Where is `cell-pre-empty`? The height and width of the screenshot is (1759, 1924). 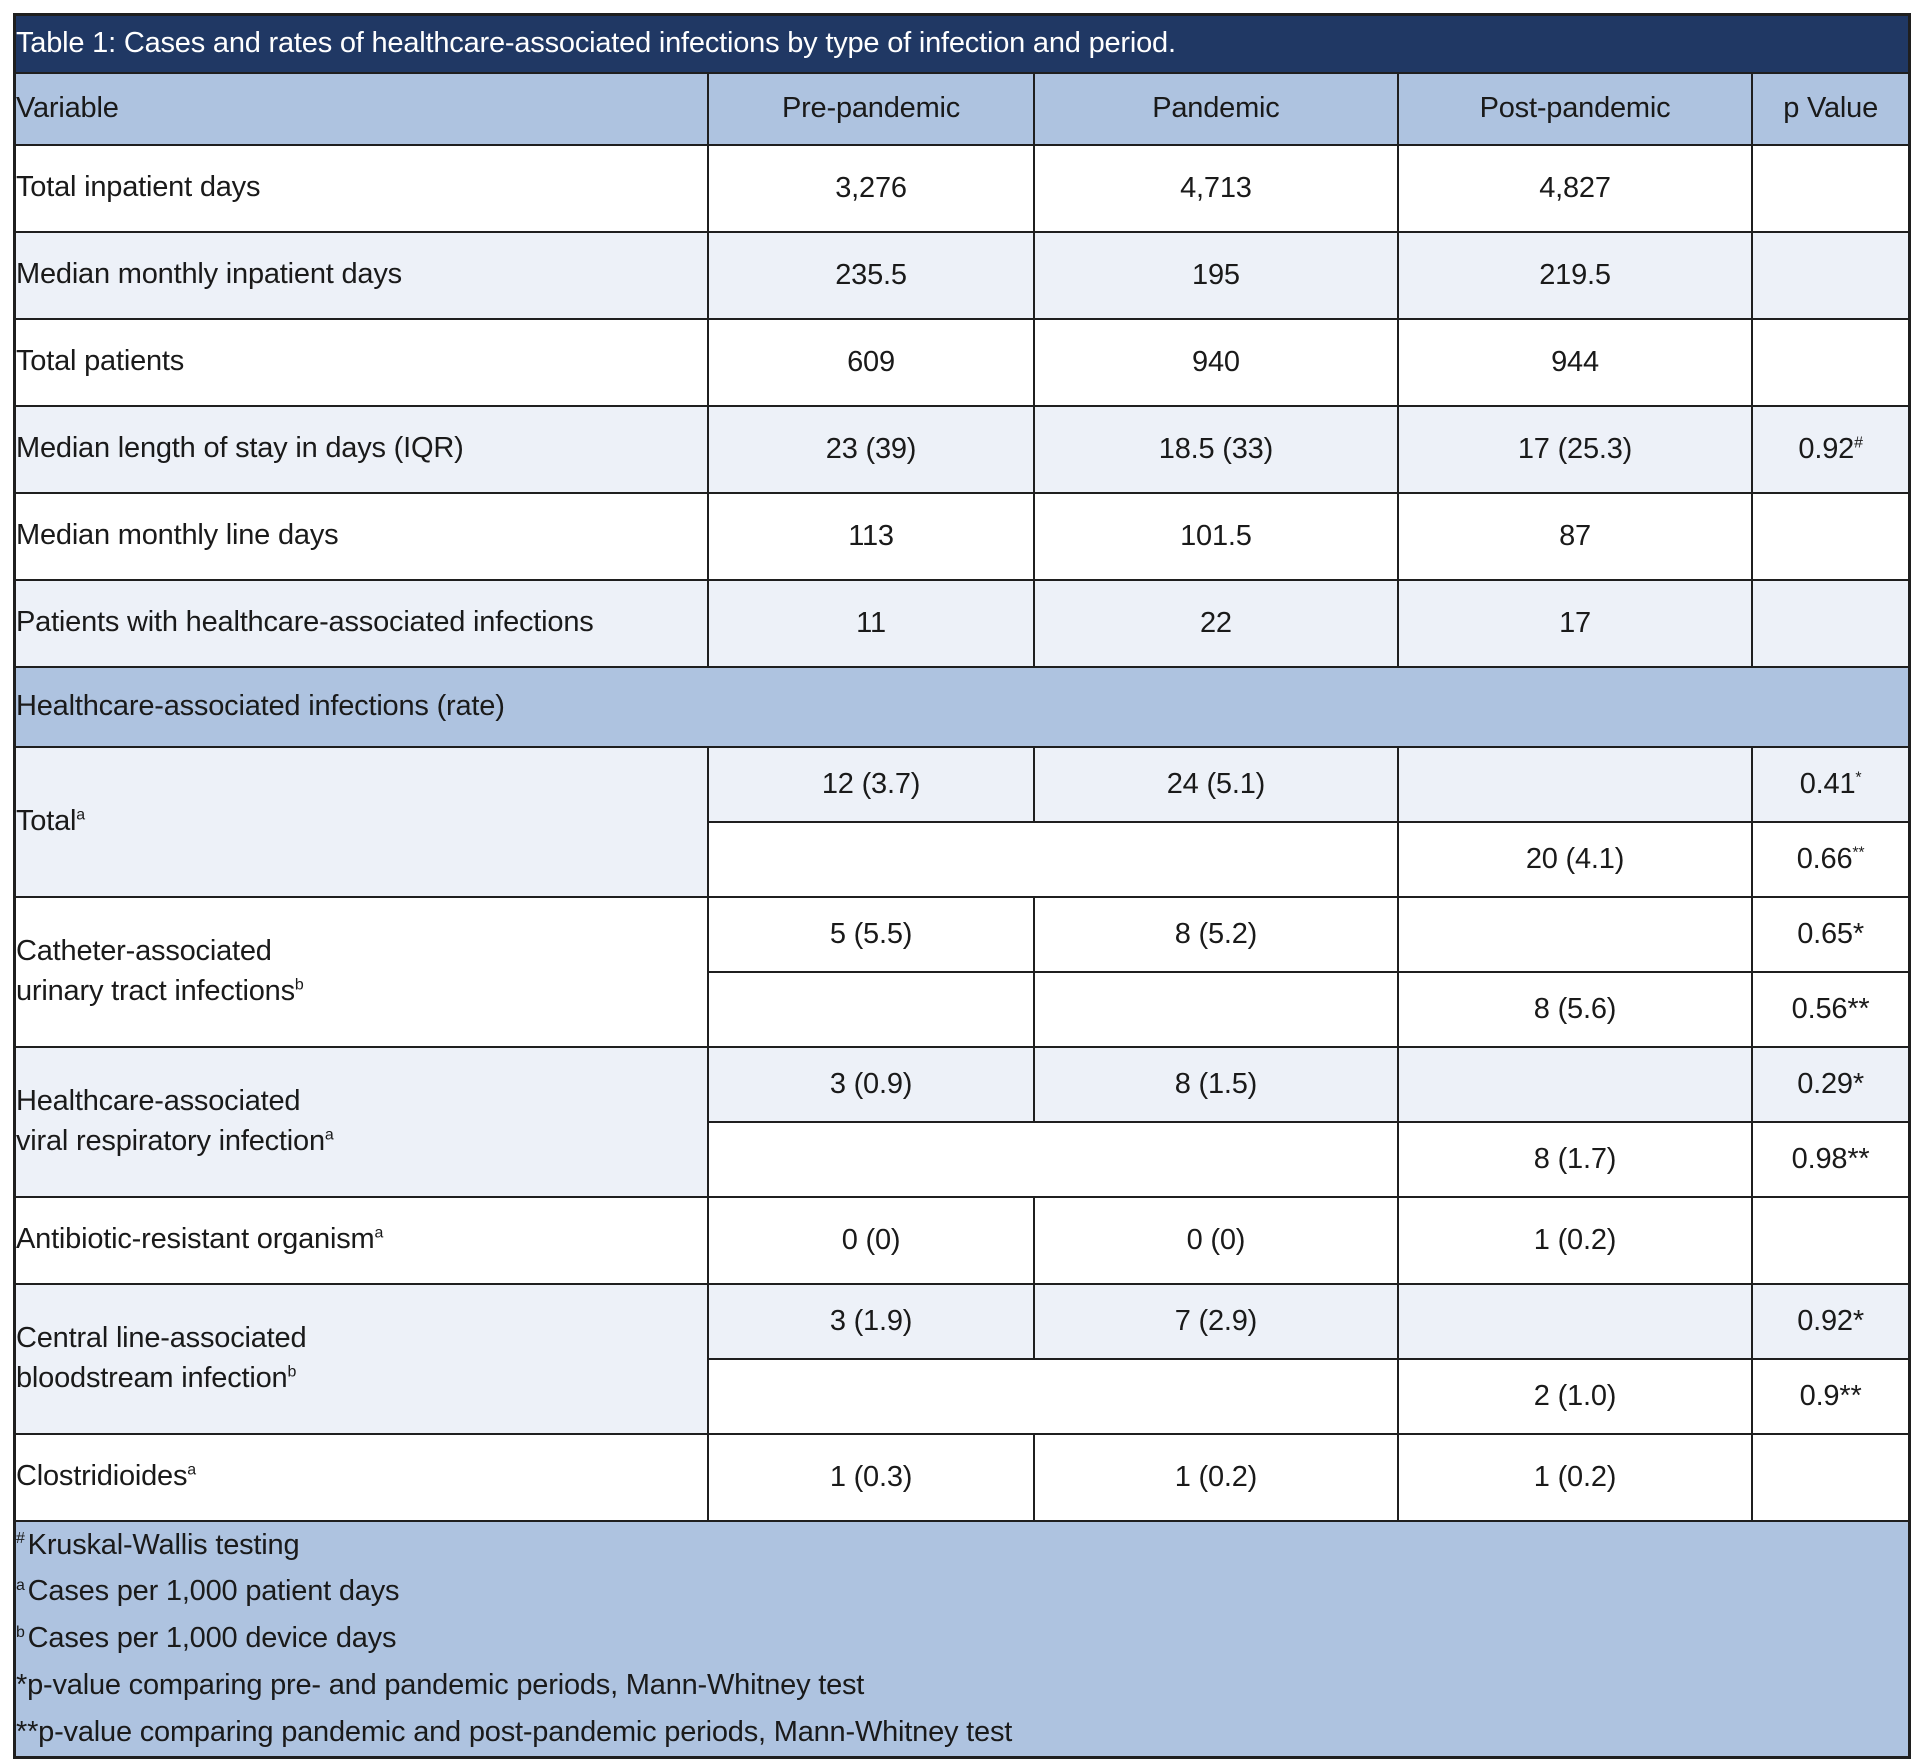
cell-pre-empty is located at coordinates (871, 1009).